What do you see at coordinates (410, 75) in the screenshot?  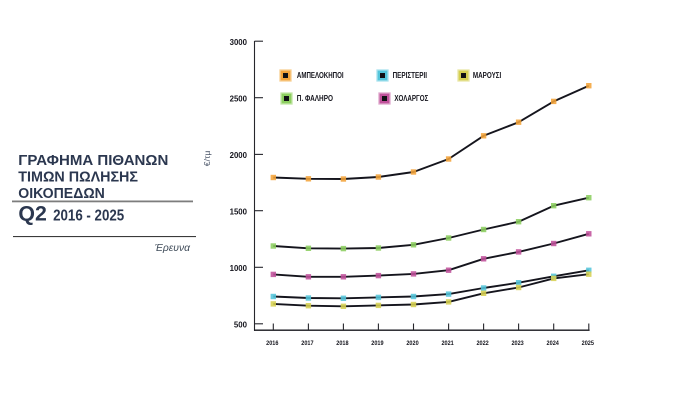 I see `svg-text: ΠΕΡΙΣΤΕΡΙΙ` at bounding box center [410, 75].